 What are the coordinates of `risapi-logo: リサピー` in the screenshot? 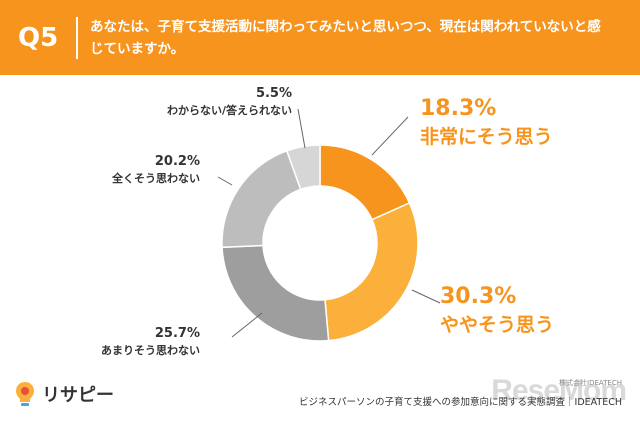 It's located at (64, 394).